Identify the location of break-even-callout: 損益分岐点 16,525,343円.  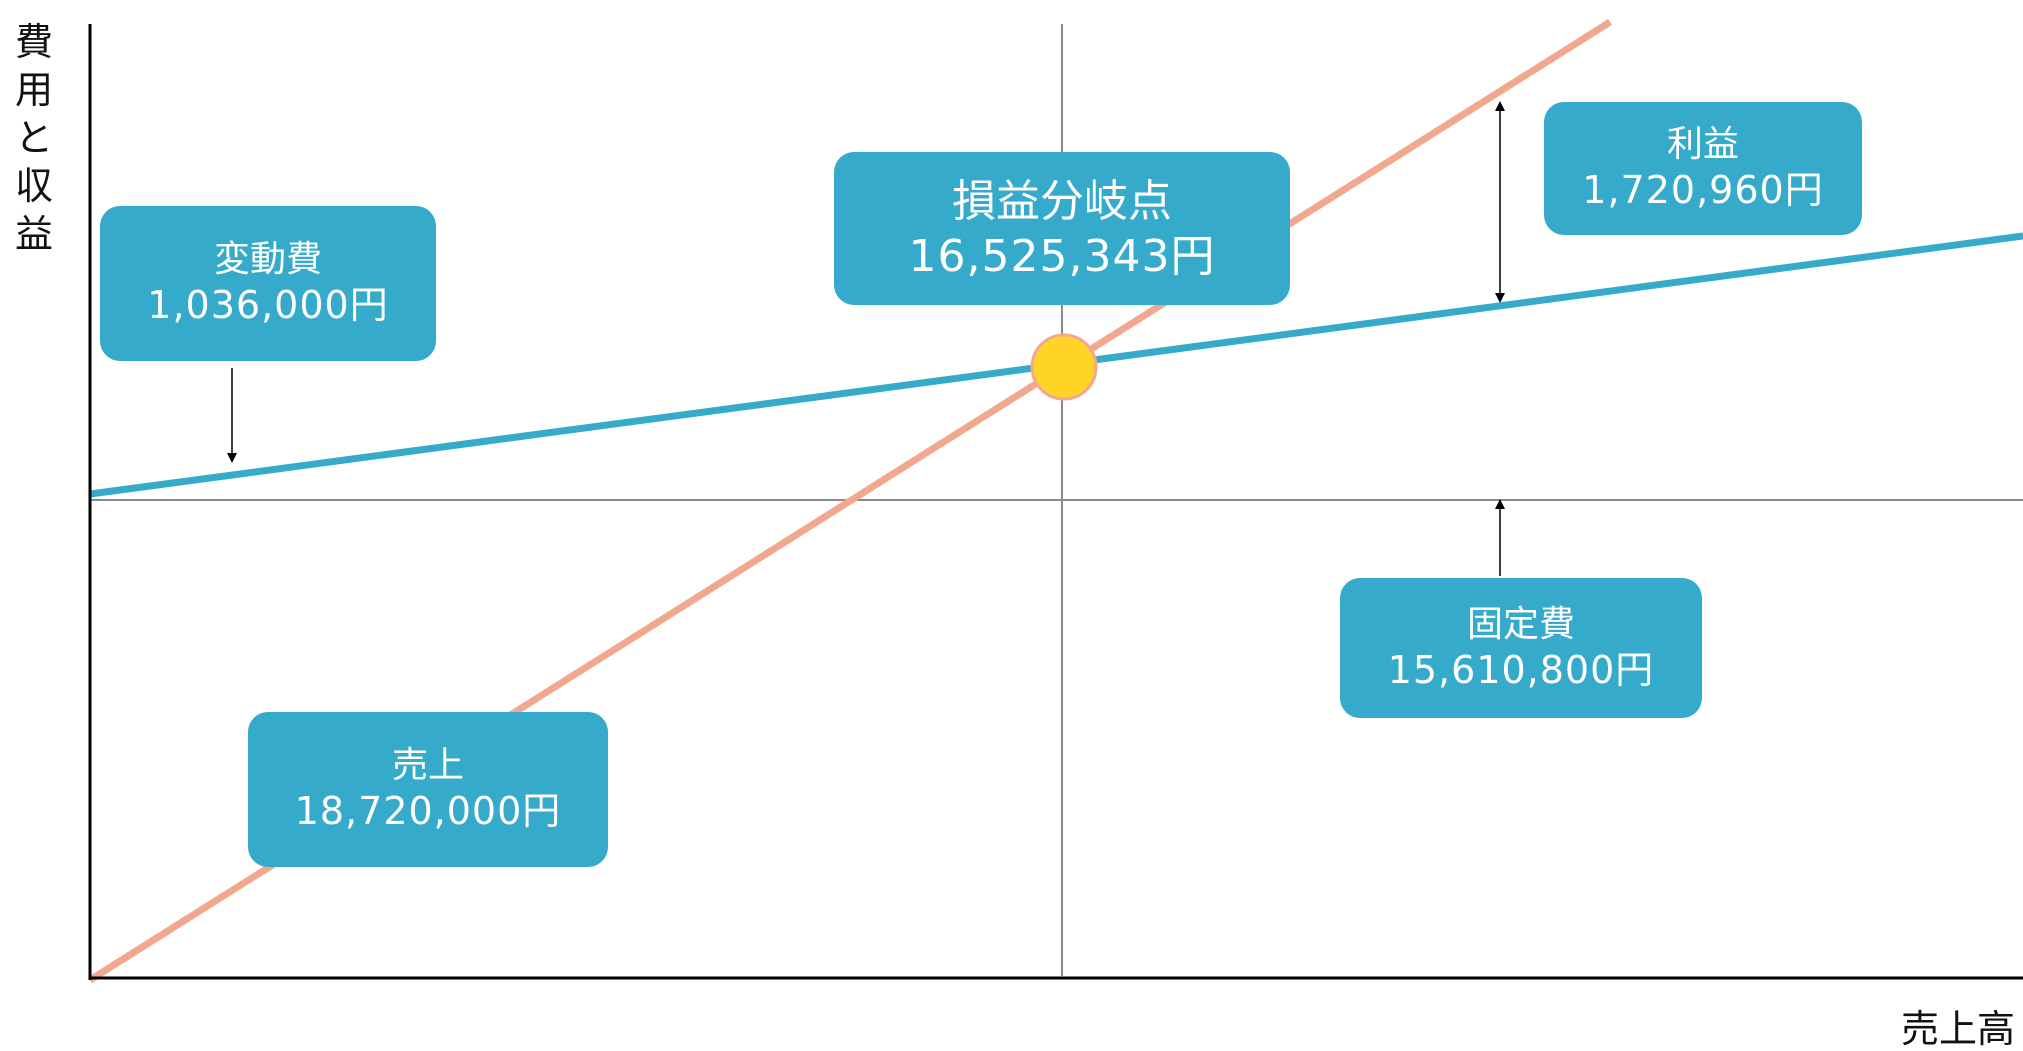
(1062, 228).